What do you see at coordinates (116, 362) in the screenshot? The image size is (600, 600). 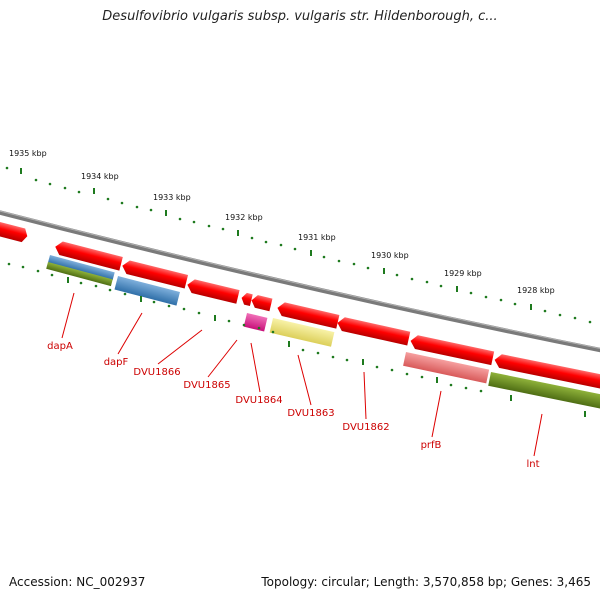 I see `gene-label-dapF: dapF` at bounding box center [116, 362].